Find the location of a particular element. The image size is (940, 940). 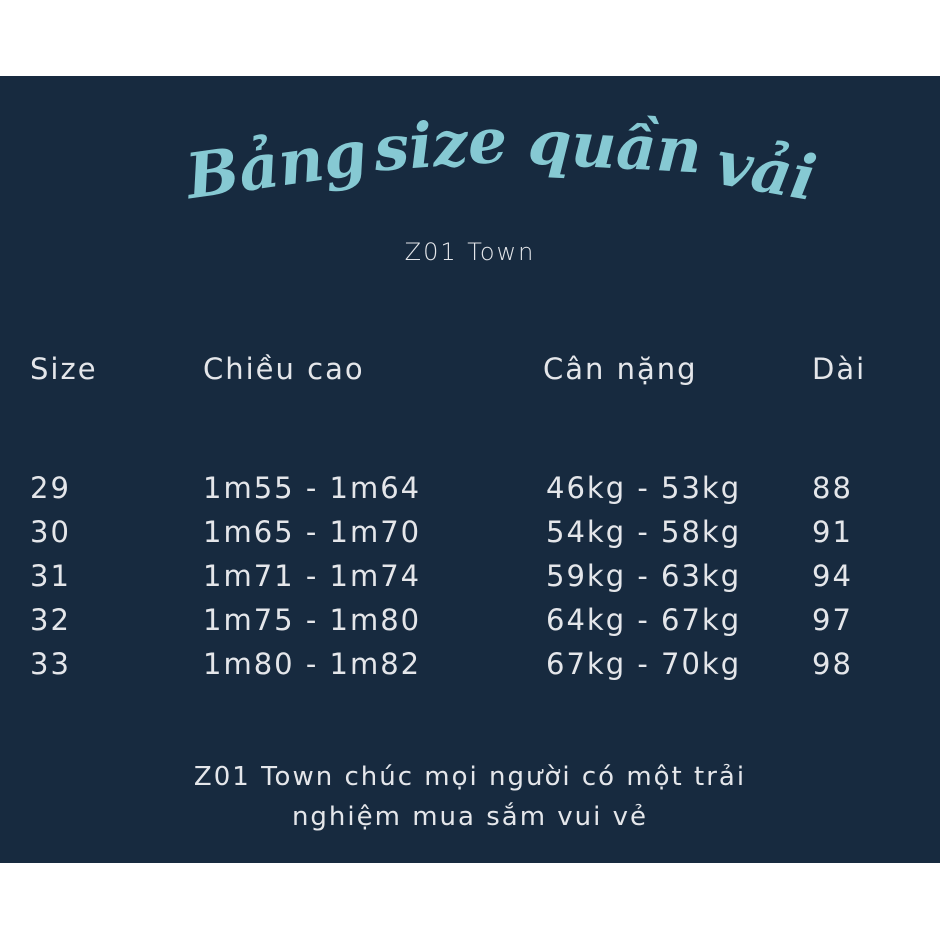

cell-length: 88 is located at coordinates (832, 488).